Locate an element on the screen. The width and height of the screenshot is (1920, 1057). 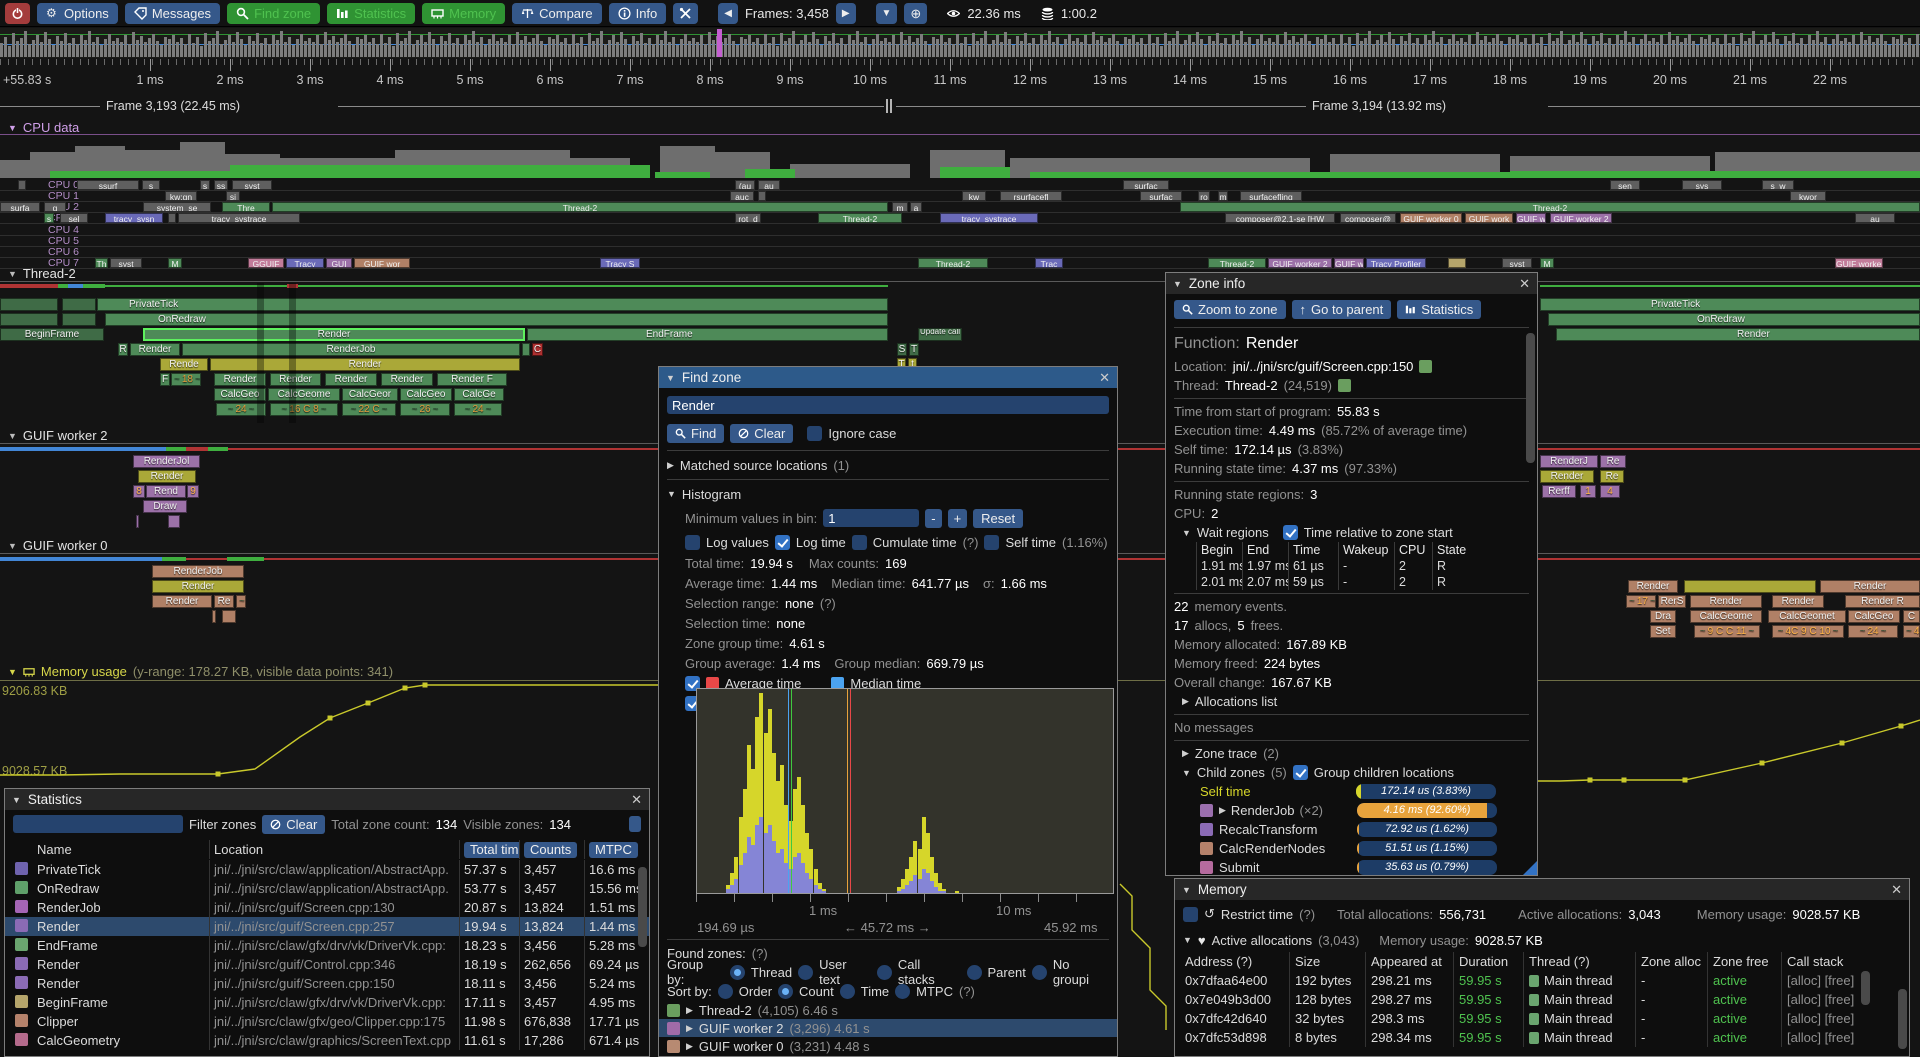
restrict-time-checkbox is located at coordinates (1190, 914).